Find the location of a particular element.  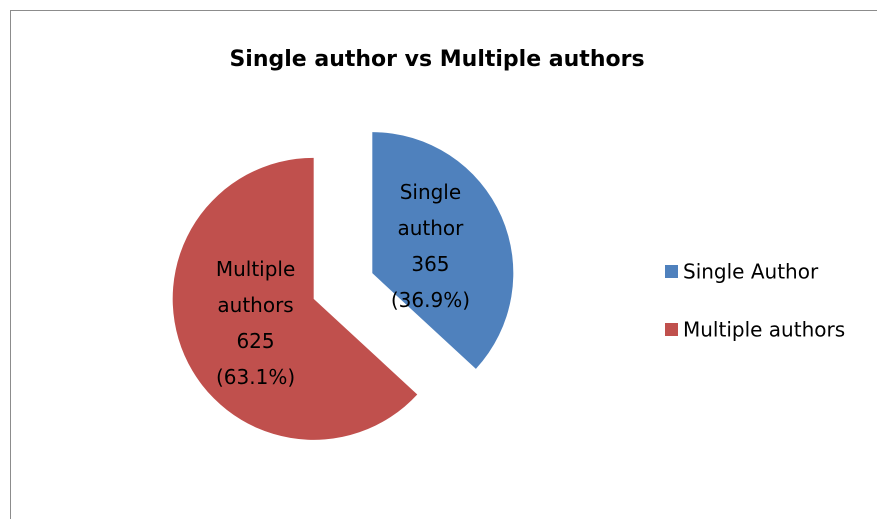

chart-title: Single author vs Multiple authors is located at coordinates (436, 59).